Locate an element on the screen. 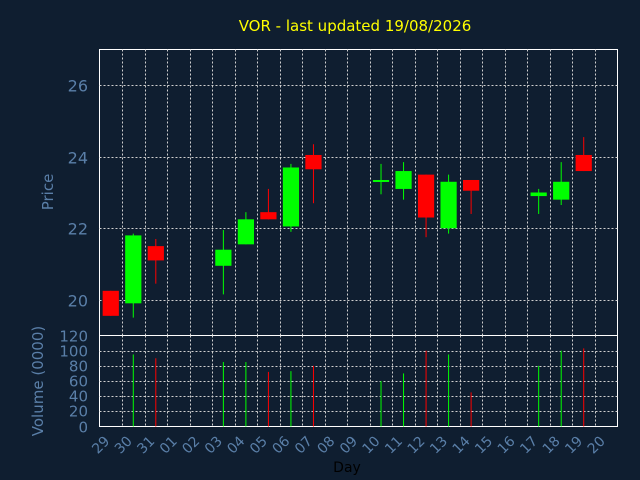 The width and height of the screenshot is (640, 480). x-tick-label: 17 is located at coordinates (529, 445).